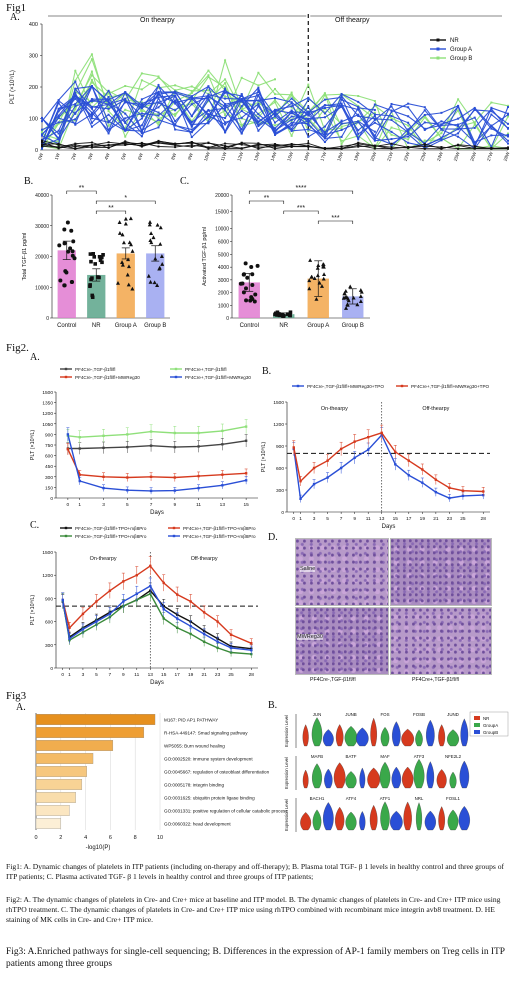 This screenshot has width=520, height=987. What do you see at coordinates (66, 536) in the screenshot?
I see `fig2C-legend-marker` at bounding box center [66, 536].